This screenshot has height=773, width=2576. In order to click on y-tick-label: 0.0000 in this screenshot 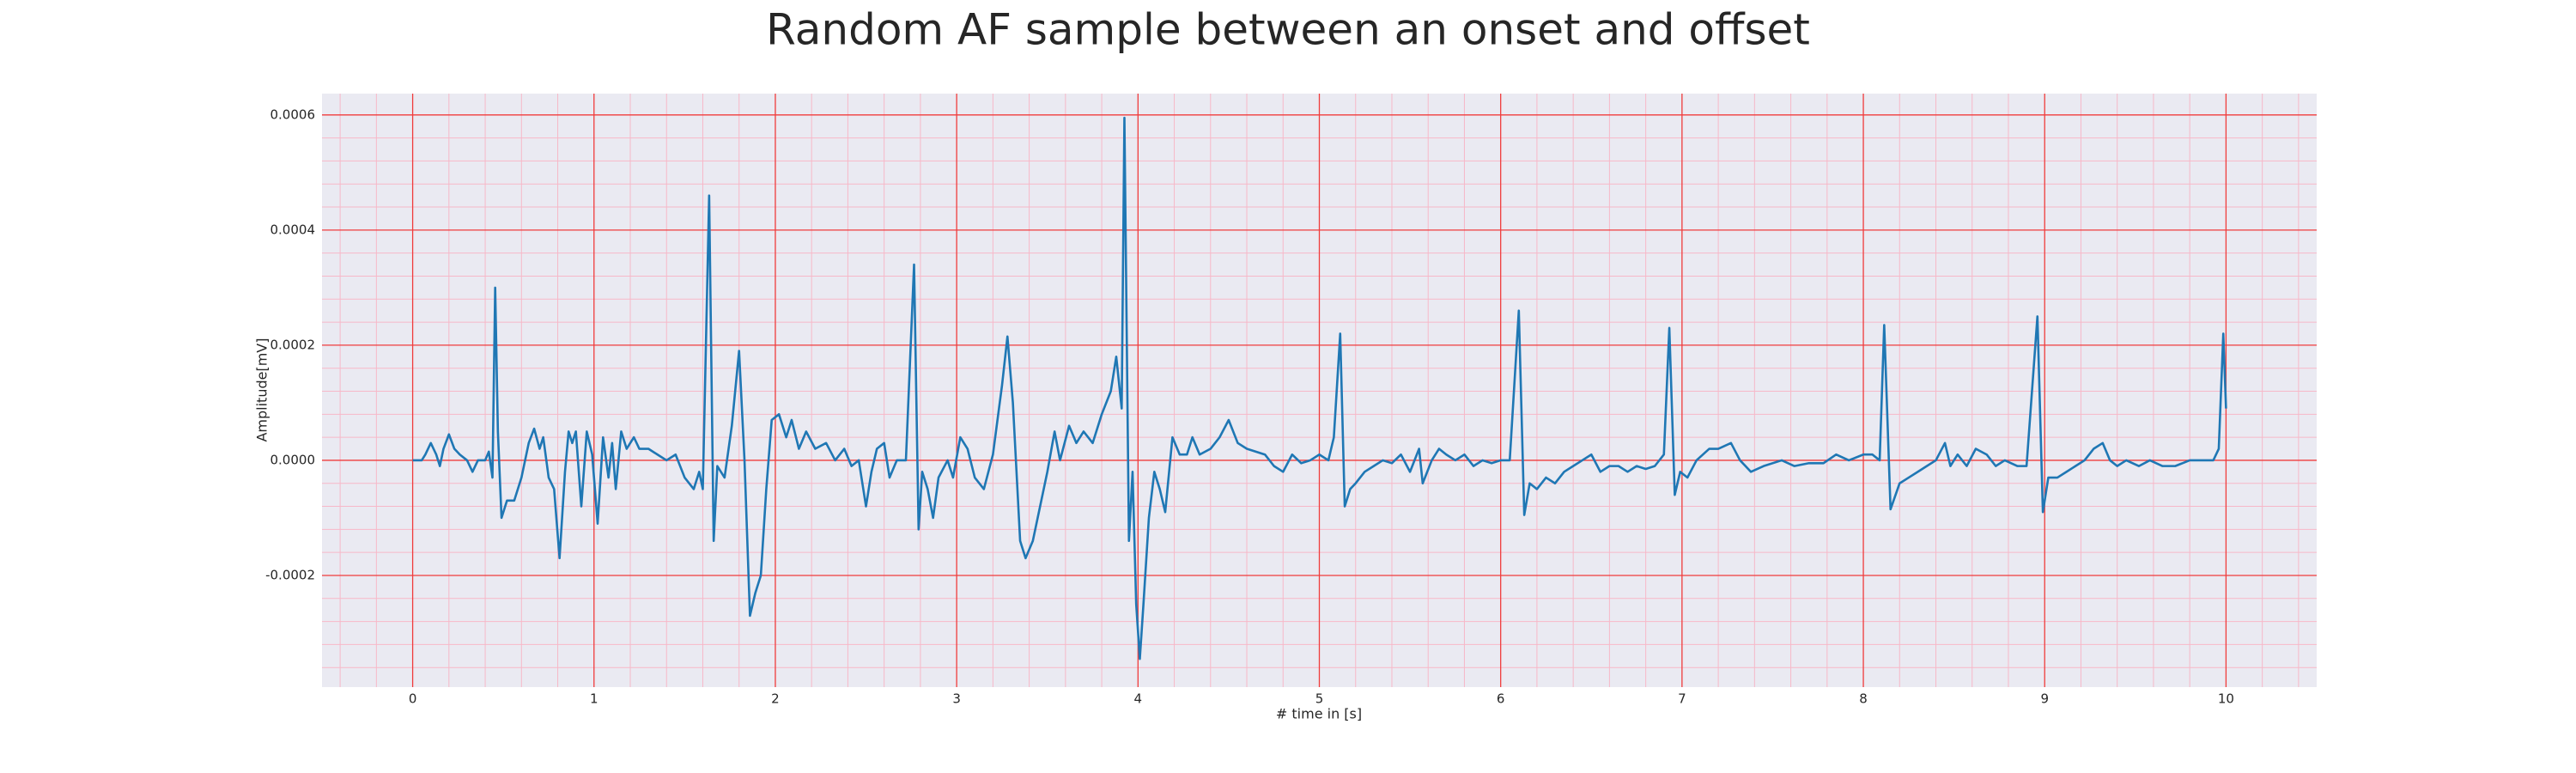, I will do `click(293, 460)`.